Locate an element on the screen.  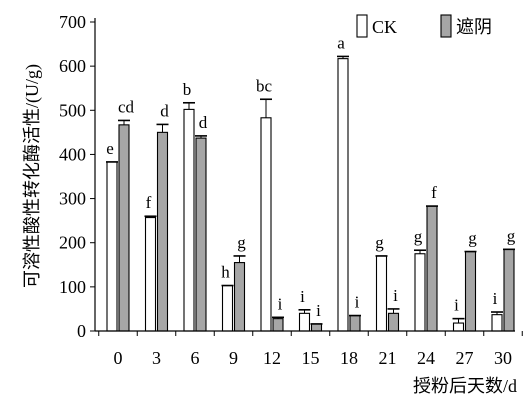
x-tick-label: 6 is located at coordinates (195, 358).